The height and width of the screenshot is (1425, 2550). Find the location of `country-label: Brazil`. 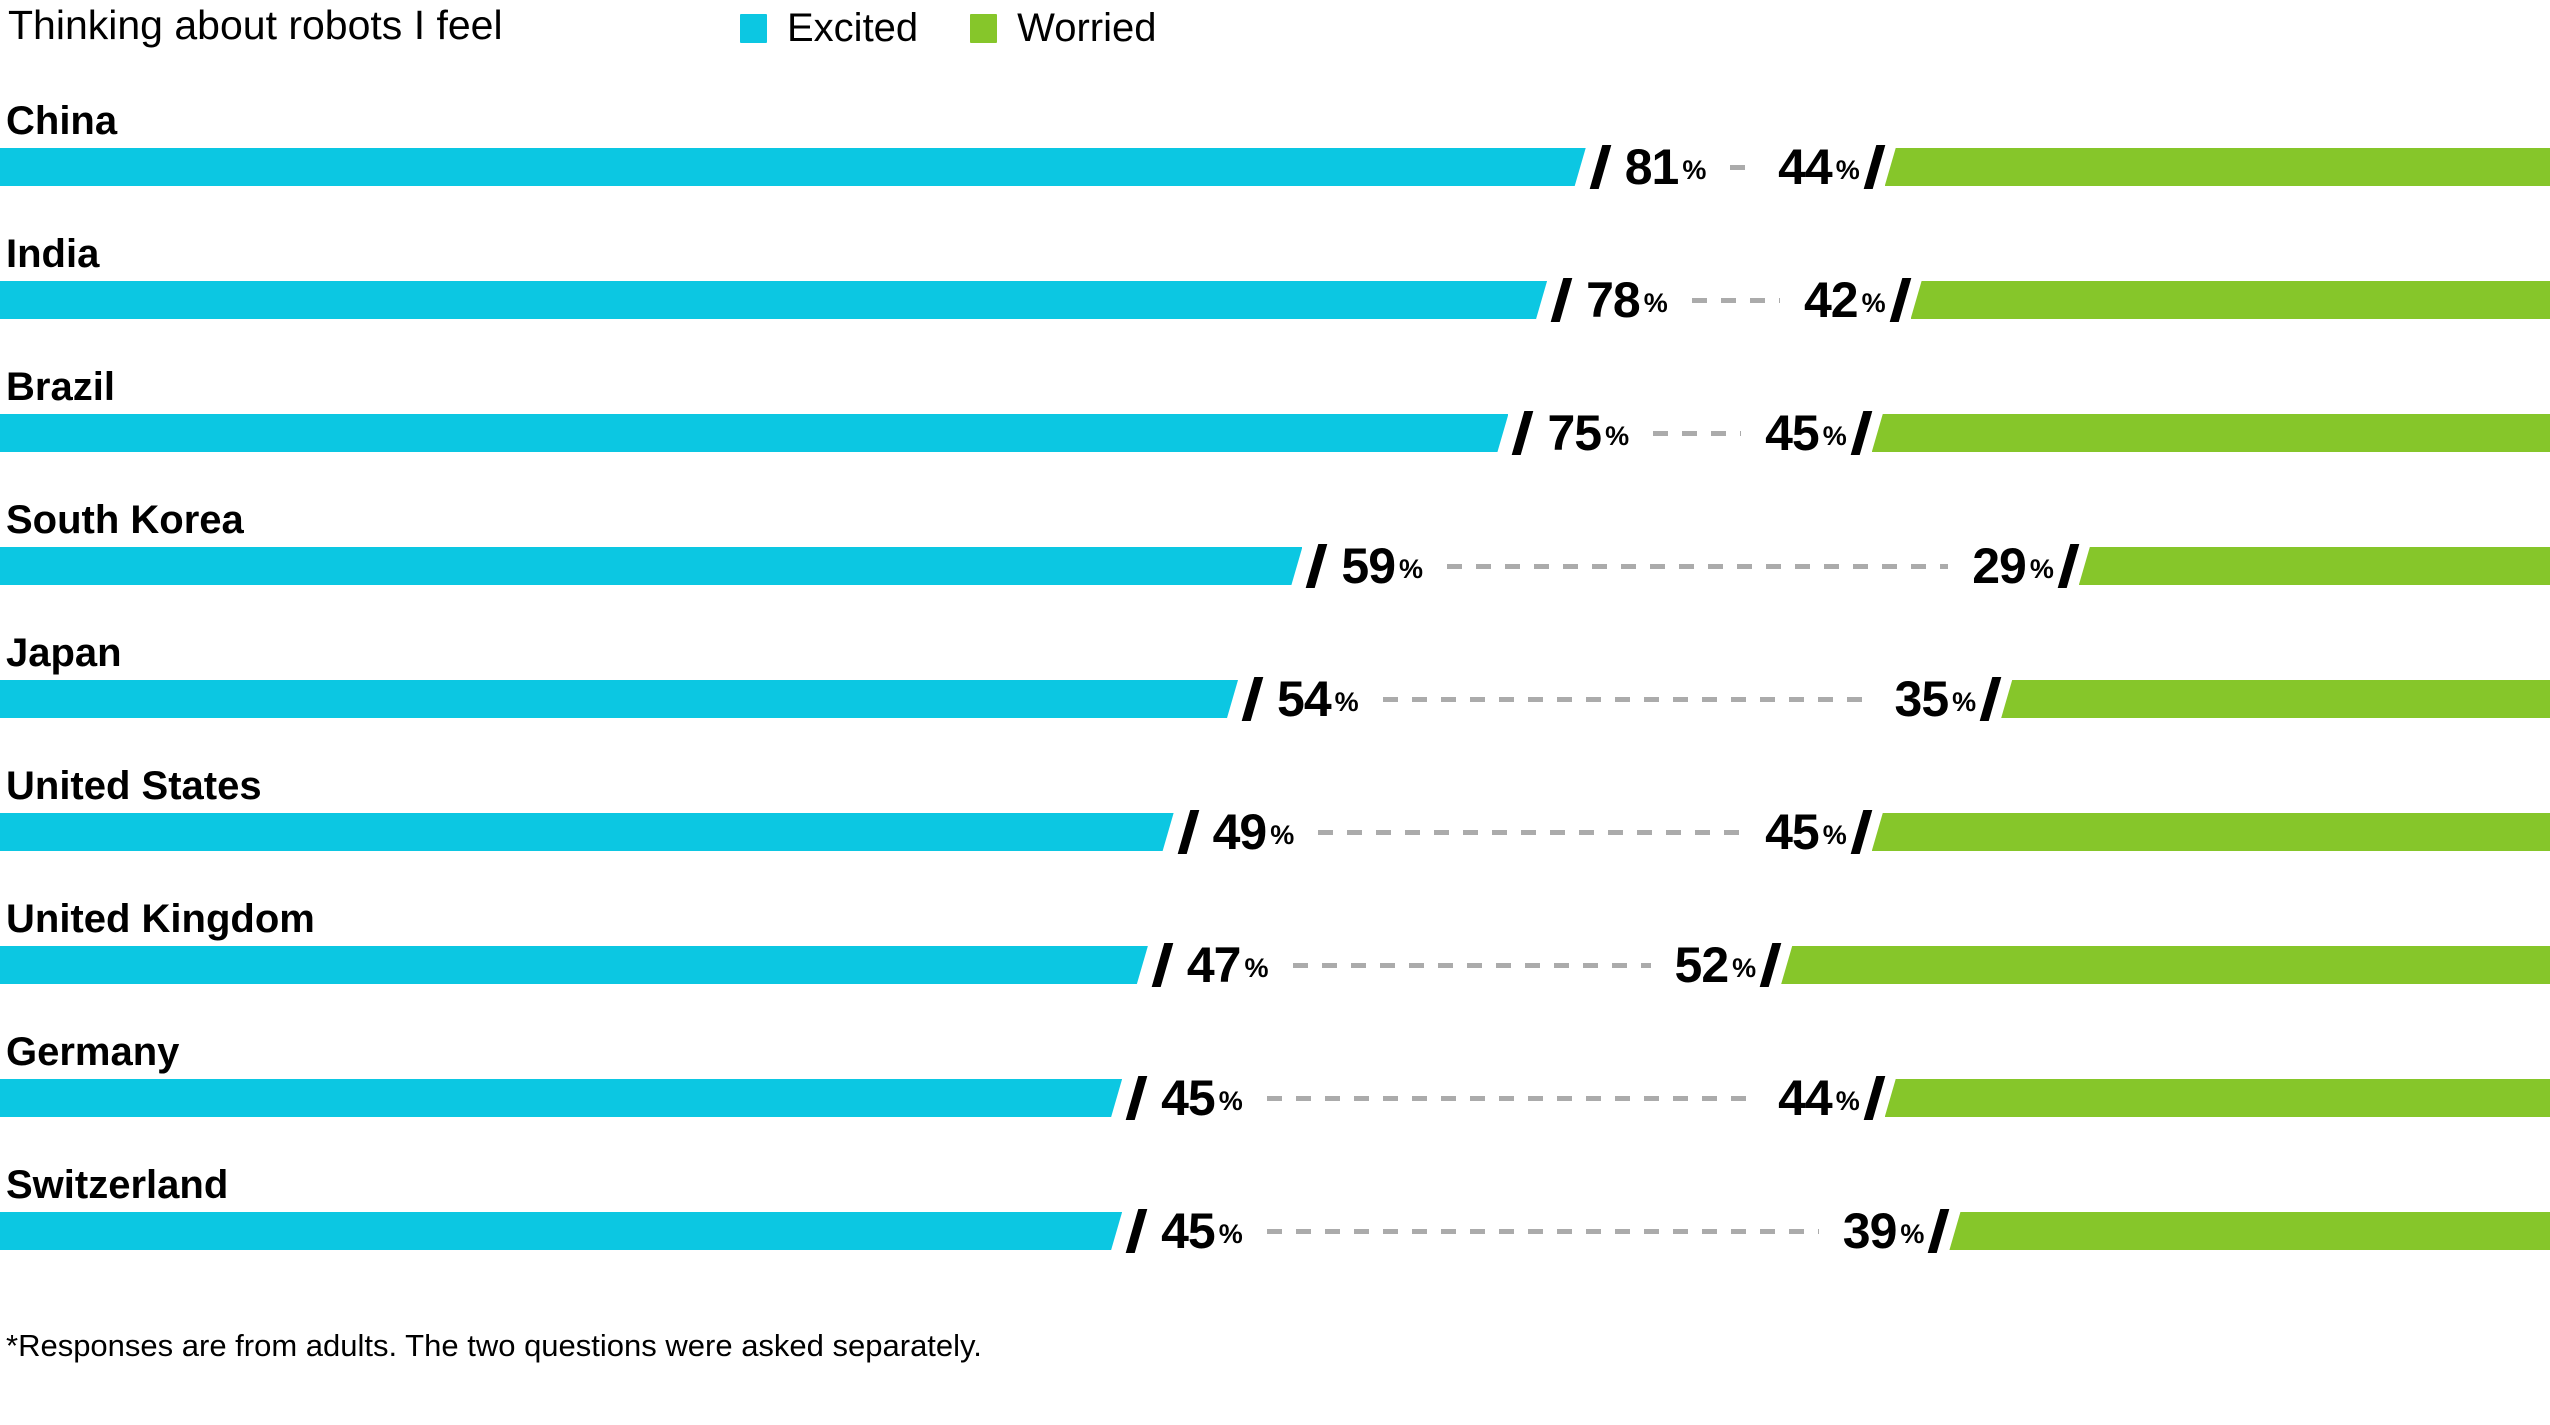

country-label: Brazil is located at coordinates (60, 387).